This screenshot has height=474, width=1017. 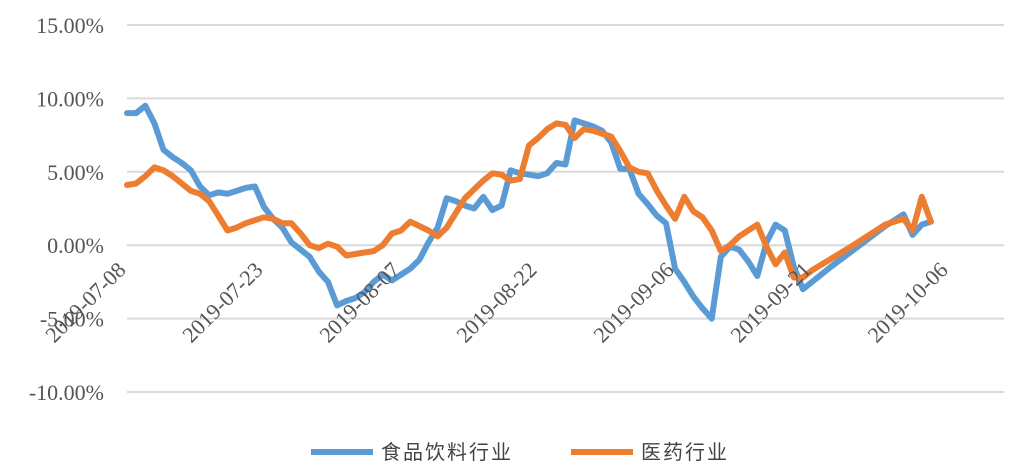 What do you see at coordinates (66, 392) in the screenshot?
I see `y-tick-label: -10.00%` at bounding box center [66, 392].